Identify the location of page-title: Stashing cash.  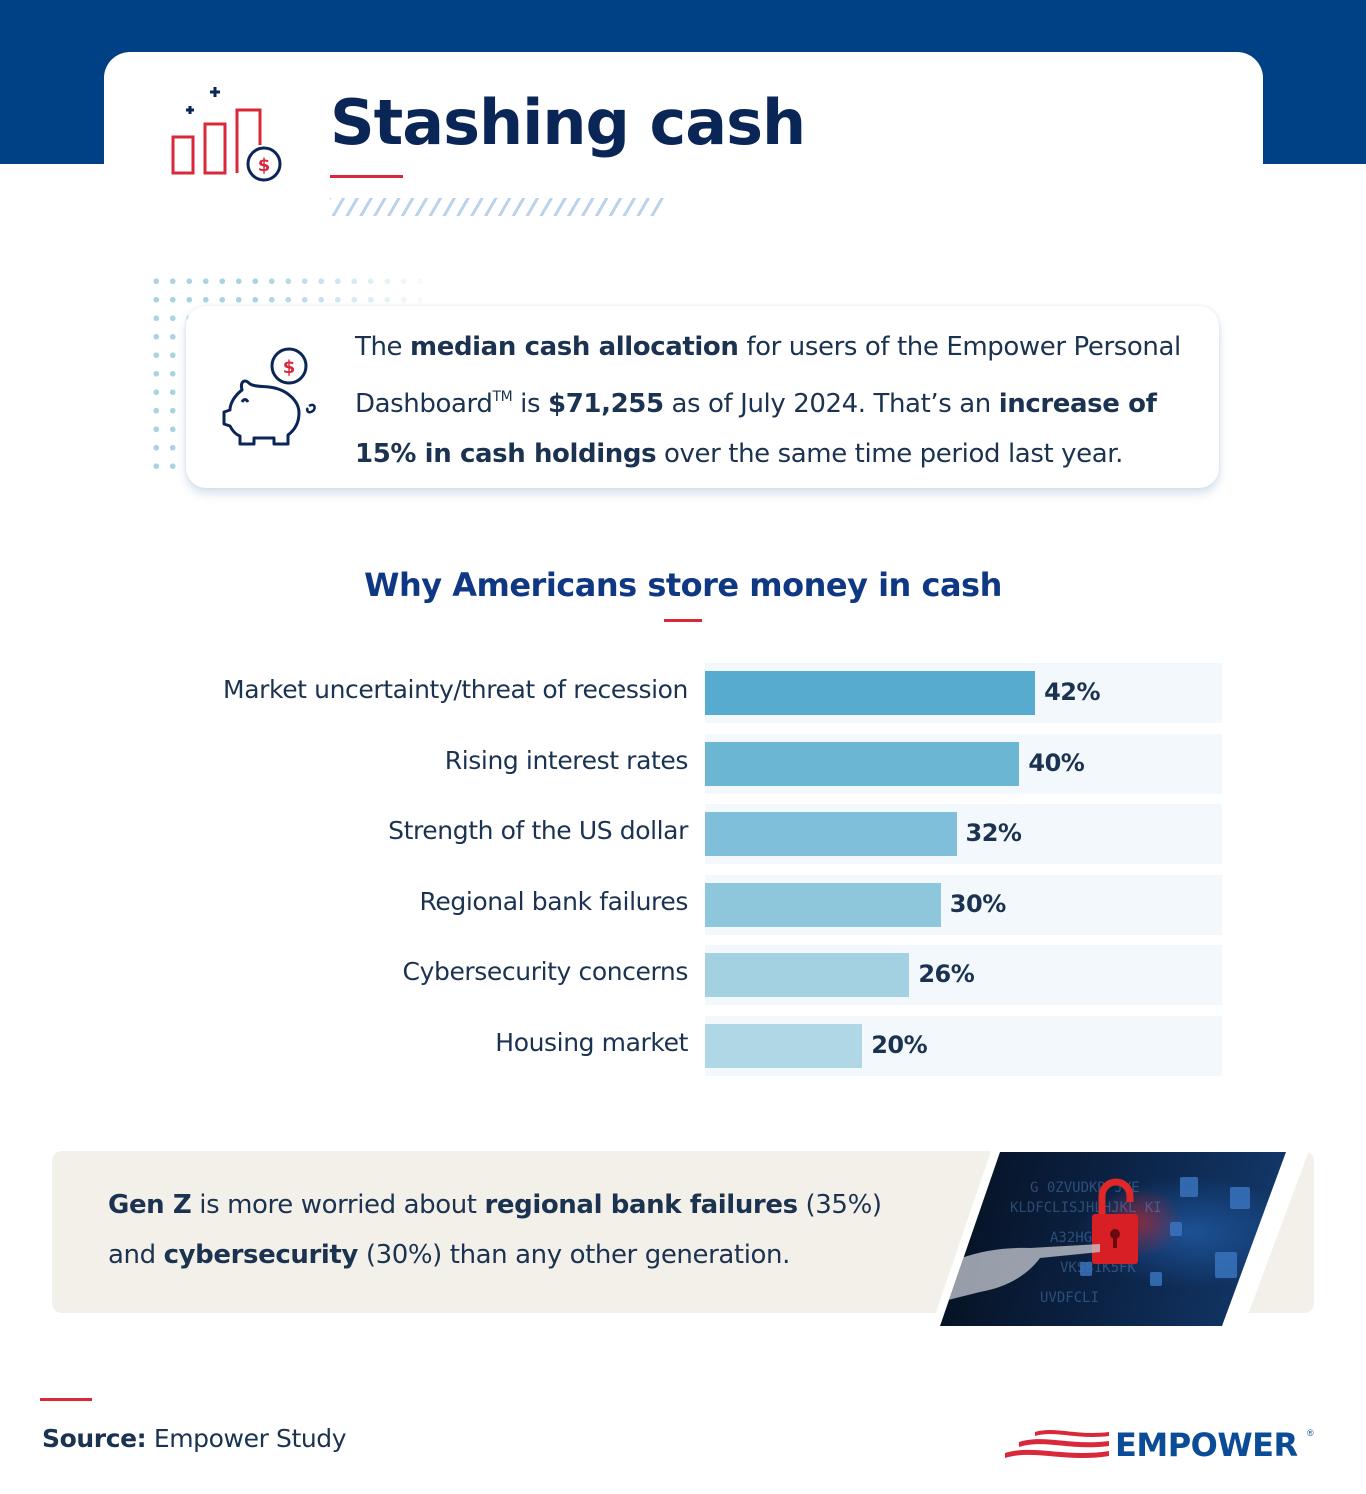
(568, 122).